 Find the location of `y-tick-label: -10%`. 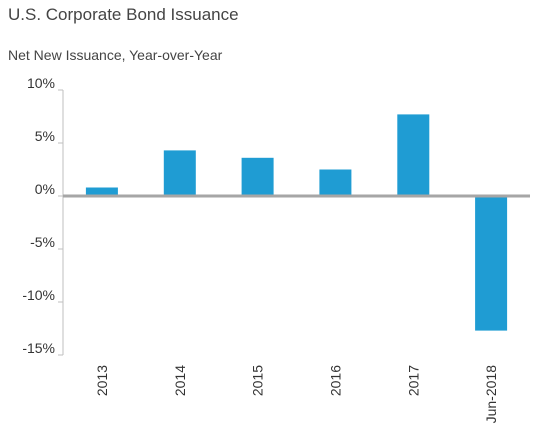

y-tick-label: -10% is located at coordinates (38, 295).